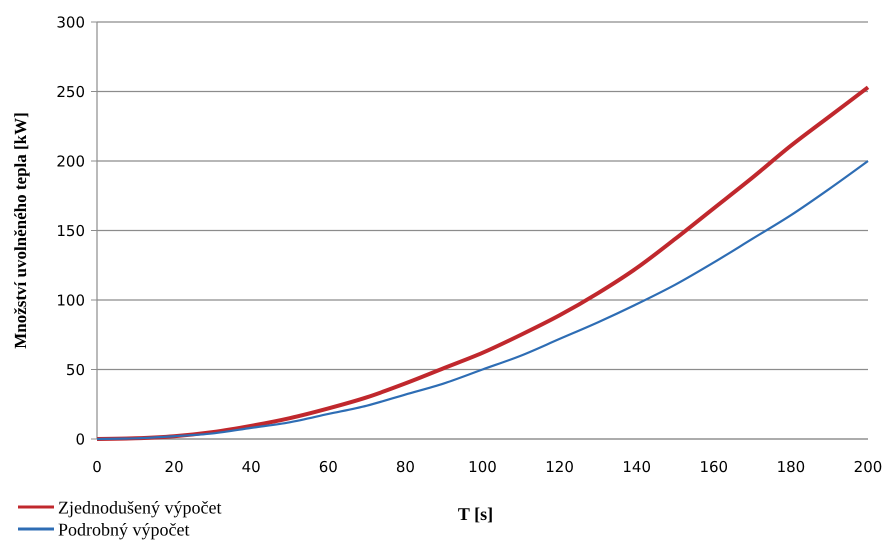  Describe the element at coordinates (251, 467) in the screenshot. I see `x-tick-label: 40` at that location.